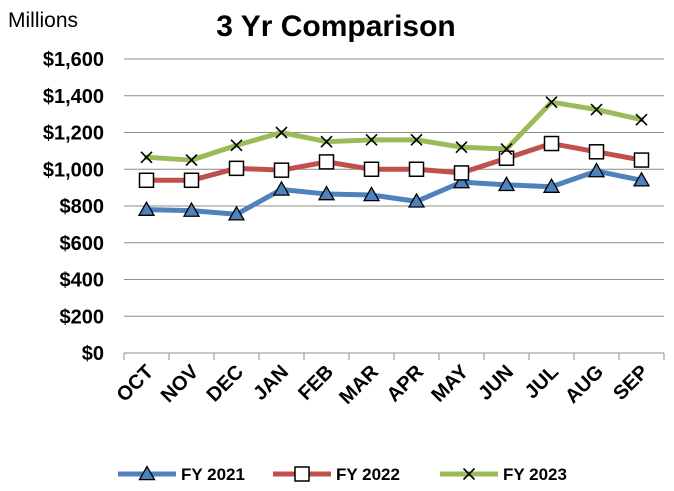  I want to click on x-tick-label: OCT, so click(135, 383).